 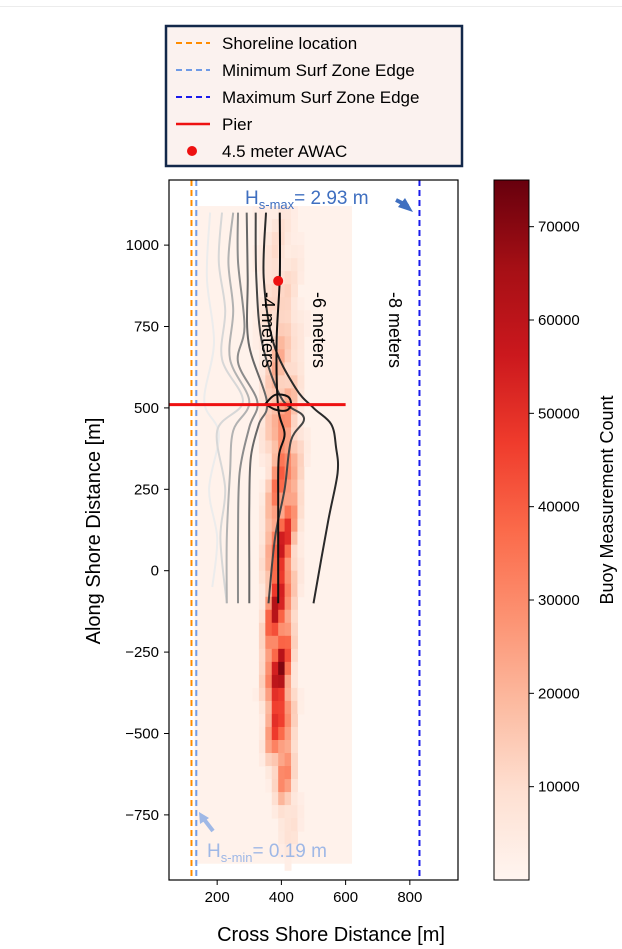 What do you see at coordinates (155, 571) in the screenshot?
I see `y-tick-label: 0` at bounding box center [155, 571].